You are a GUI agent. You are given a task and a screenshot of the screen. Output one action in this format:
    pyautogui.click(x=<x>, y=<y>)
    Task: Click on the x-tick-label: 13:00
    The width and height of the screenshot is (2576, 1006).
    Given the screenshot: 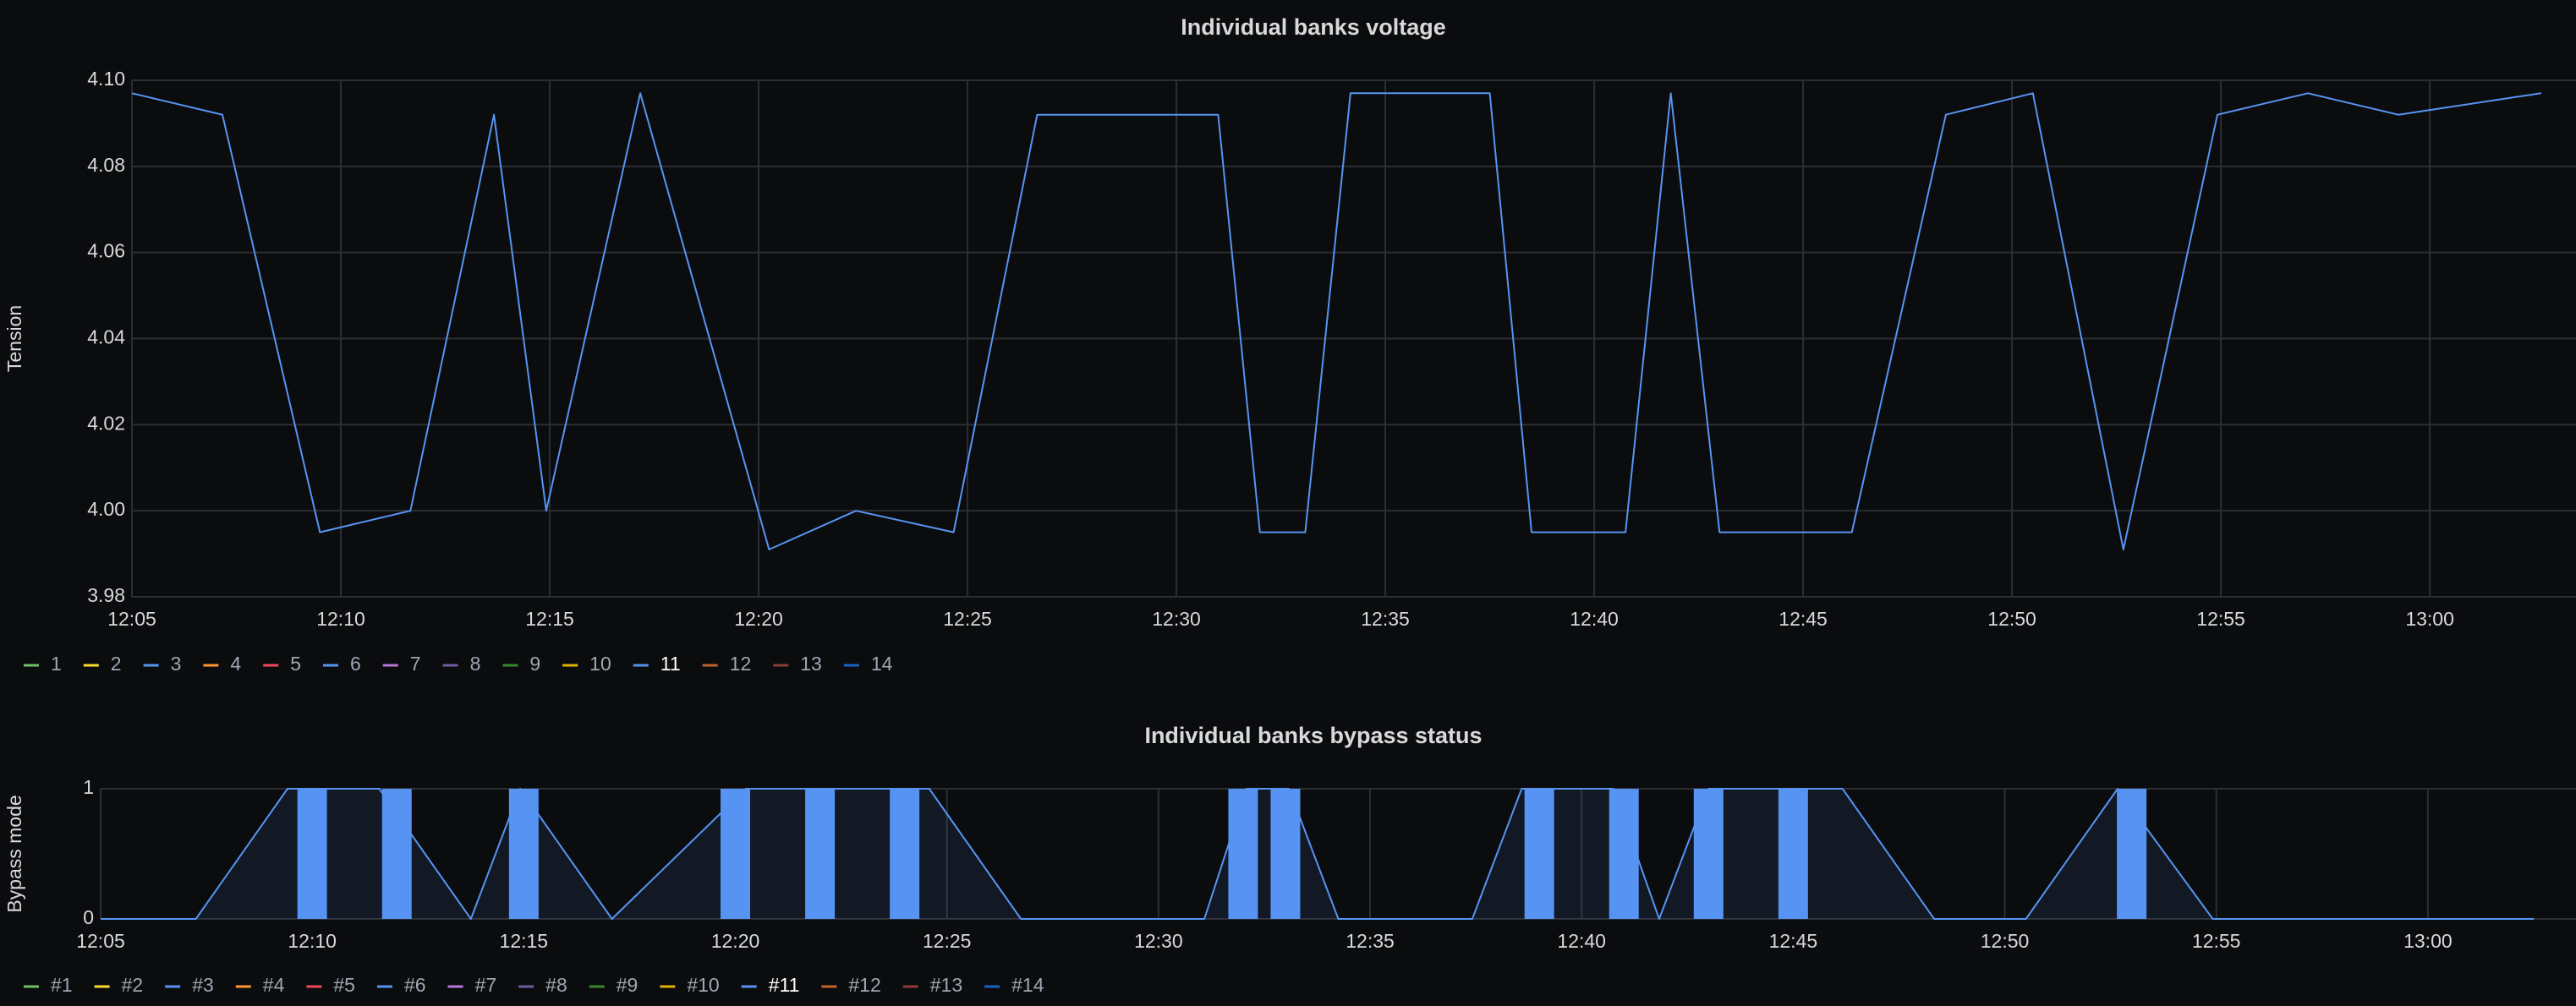 What is the action you would take?
    pyautogui.click(x=2429, y=619)
    